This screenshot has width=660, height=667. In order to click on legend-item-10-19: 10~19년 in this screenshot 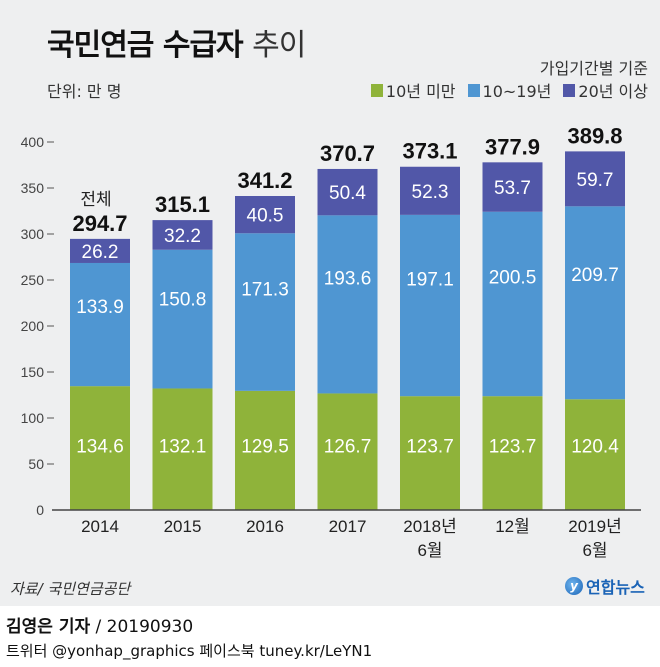, I will do `click(509, 90)`.